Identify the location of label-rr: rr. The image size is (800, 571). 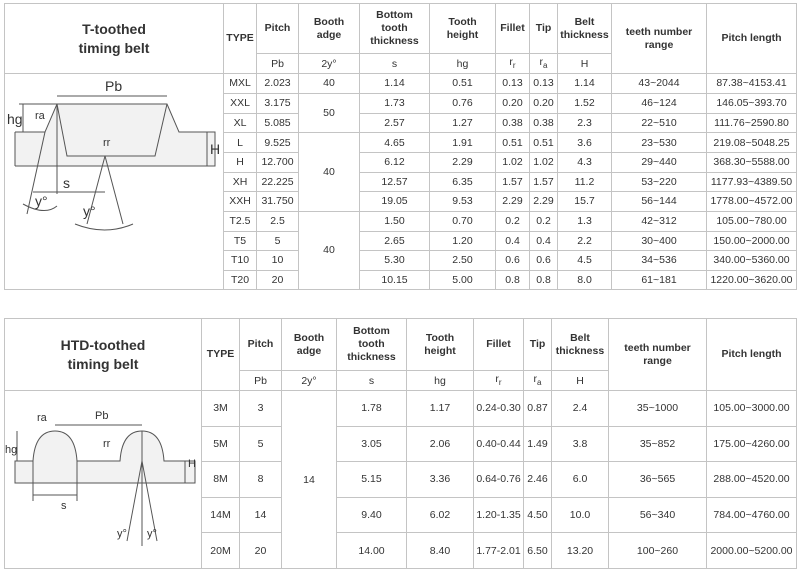
(107, 143).